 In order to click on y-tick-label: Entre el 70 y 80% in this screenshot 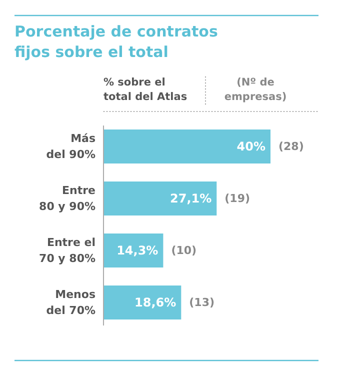, I will do `click(67, 250)`.